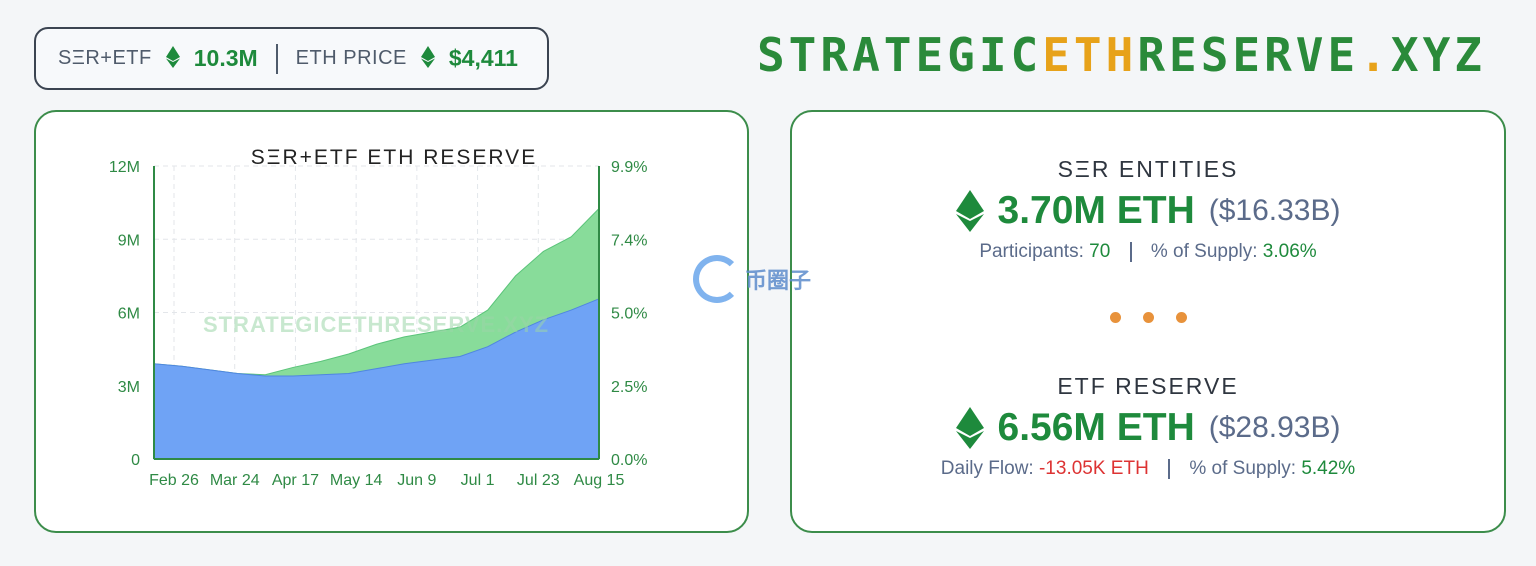 This screenshot has width=1536, height=566. What do you see at coordinates (1090, 55) in the screenshot?
I see `brand-part-accent: ETH` at bounding box center [1090, 55].